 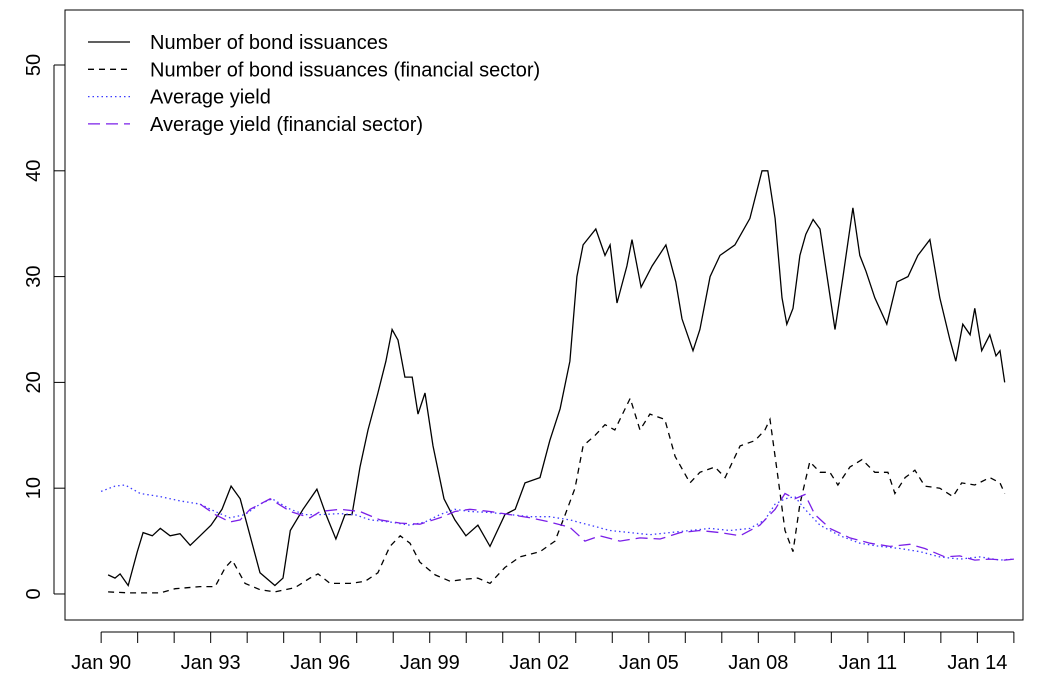 What do you see at coordinates (320, 663) in the screenshot?
I see `x-tick-label: Jan 96` at bounding box center [320, 663].